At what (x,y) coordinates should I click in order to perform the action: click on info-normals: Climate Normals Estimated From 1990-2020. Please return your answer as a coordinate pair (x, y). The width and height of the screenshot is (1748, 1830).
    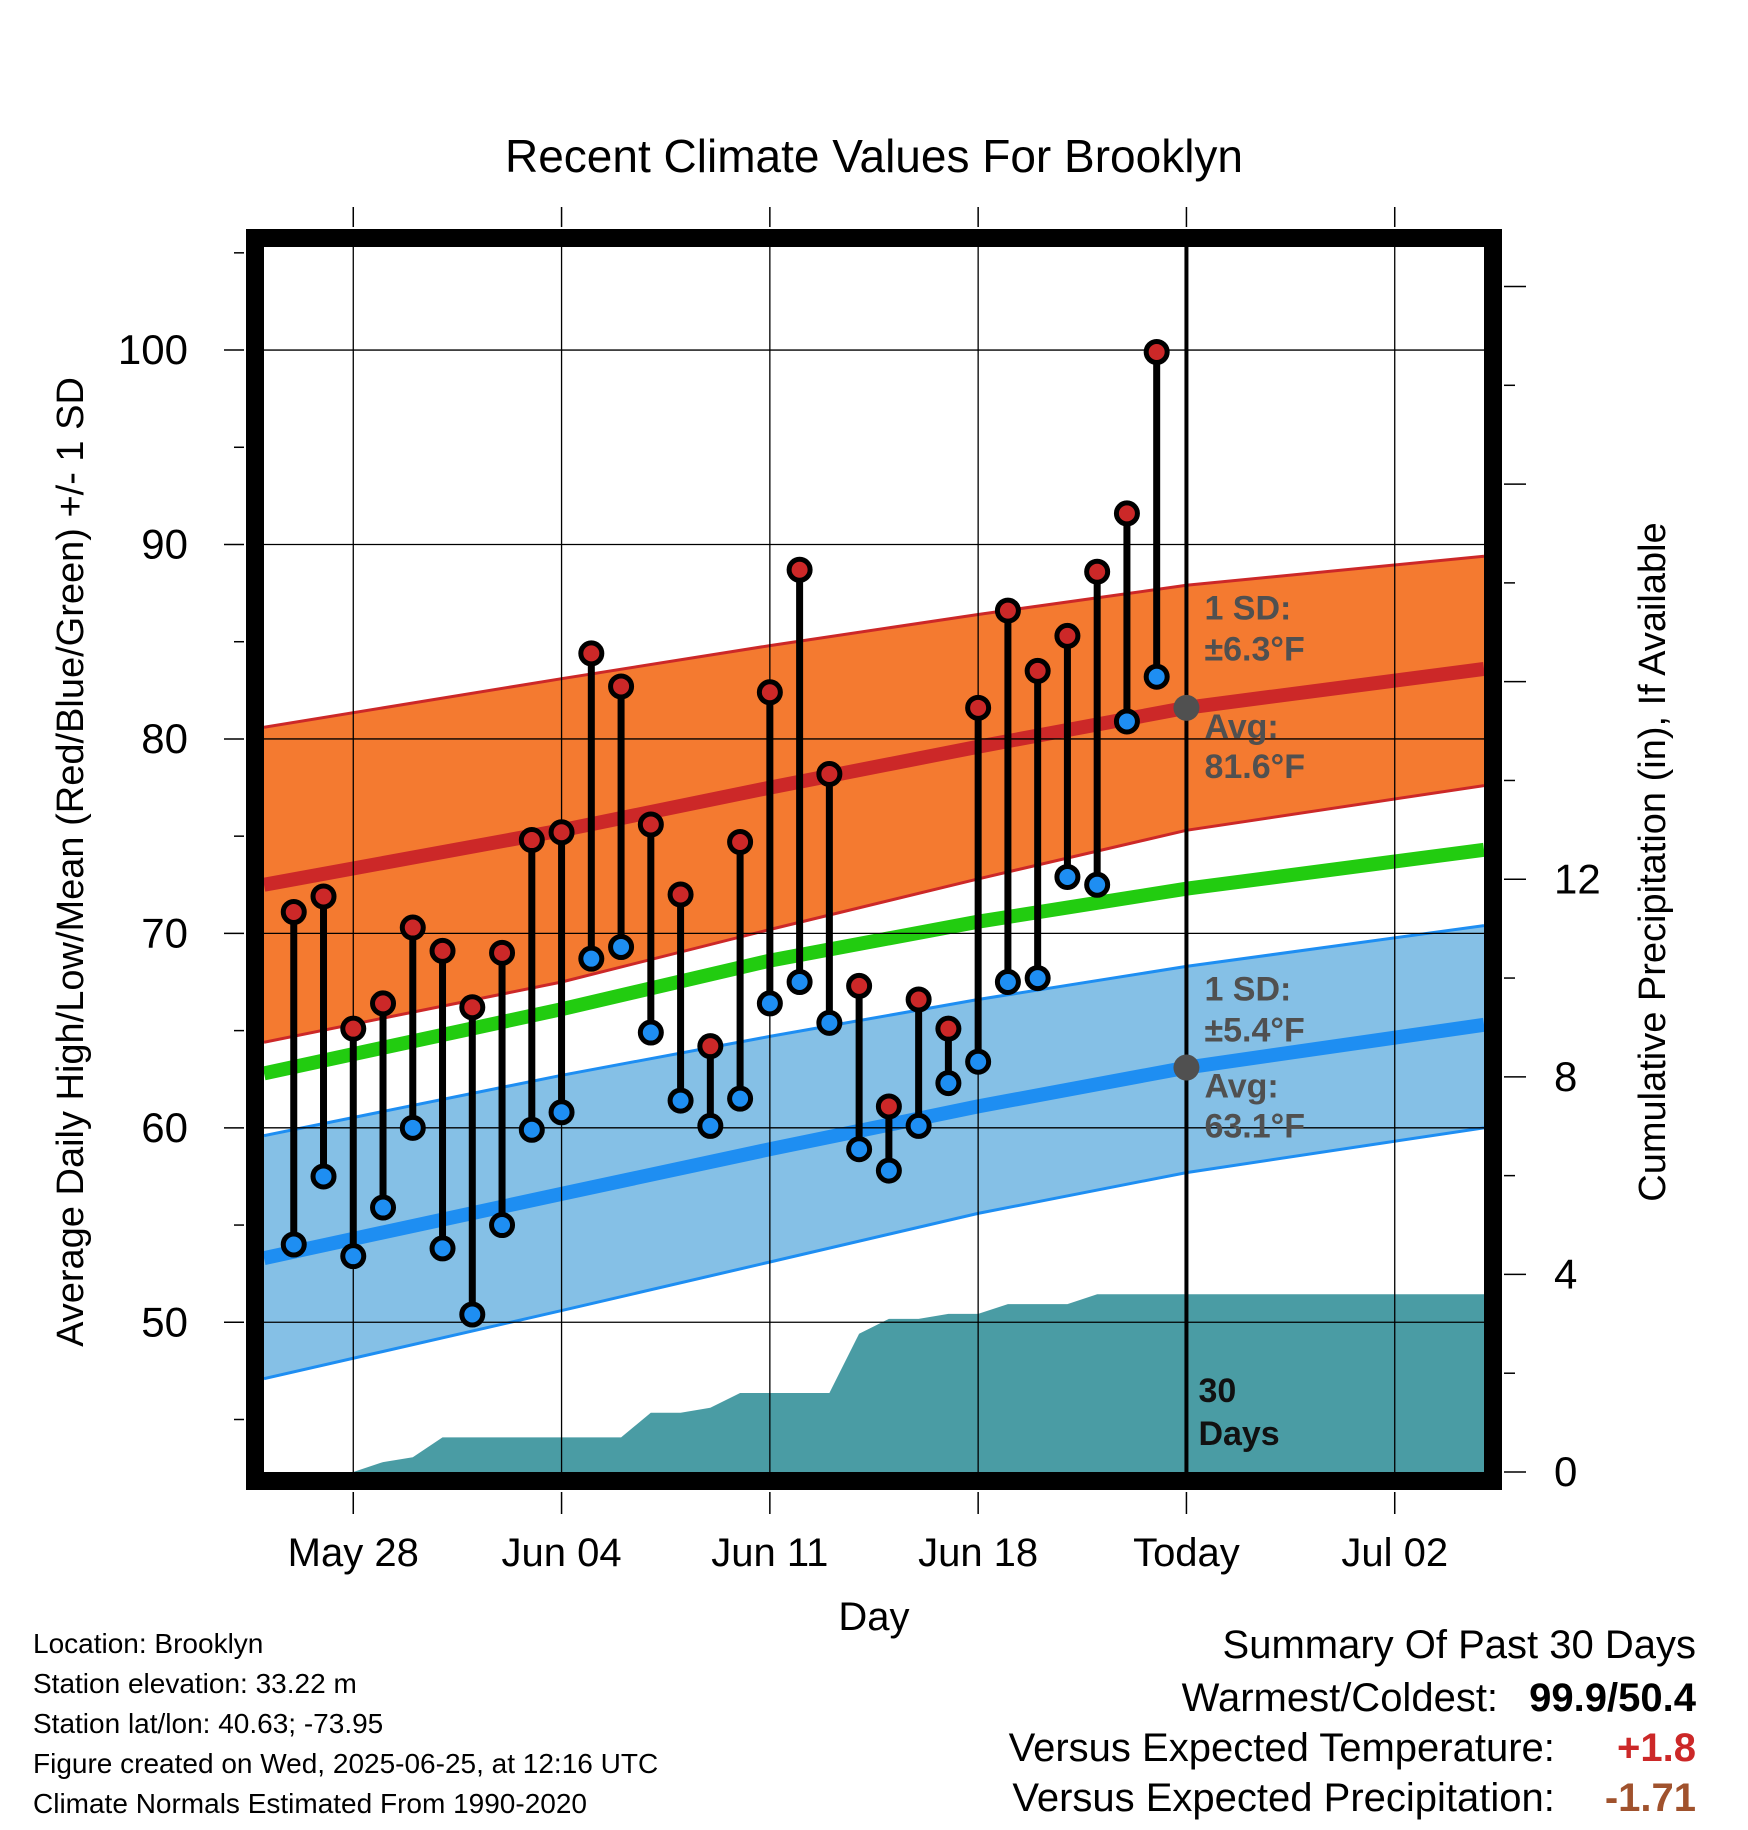
    Looking at the image, I should click on (310, 1803).